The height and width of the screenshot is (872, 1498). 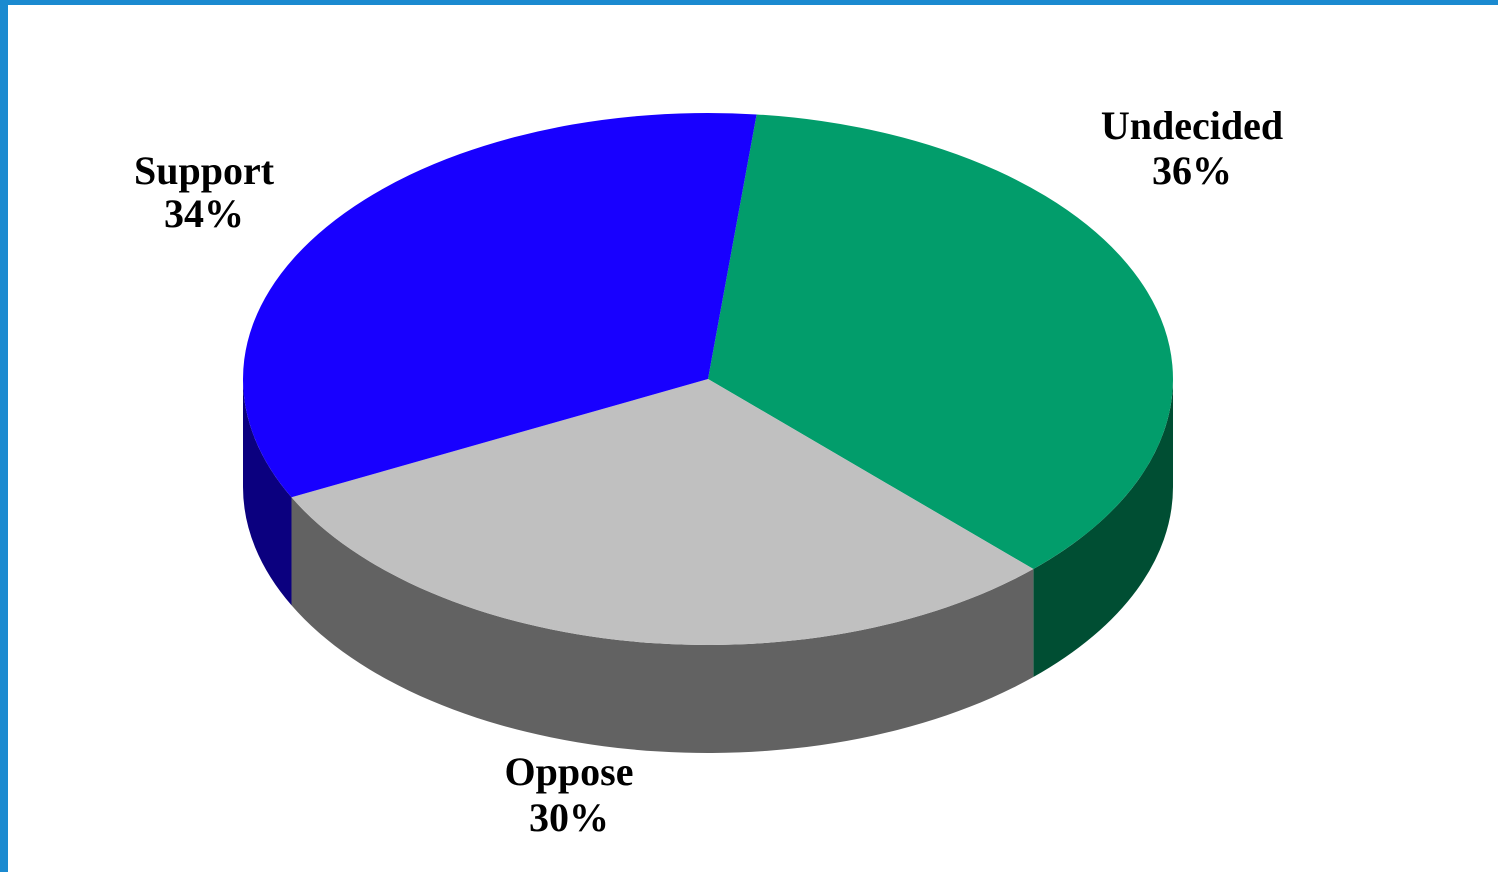 I want to click on slice-label-oppose-name: Oppose, so click(x=569, y=771).